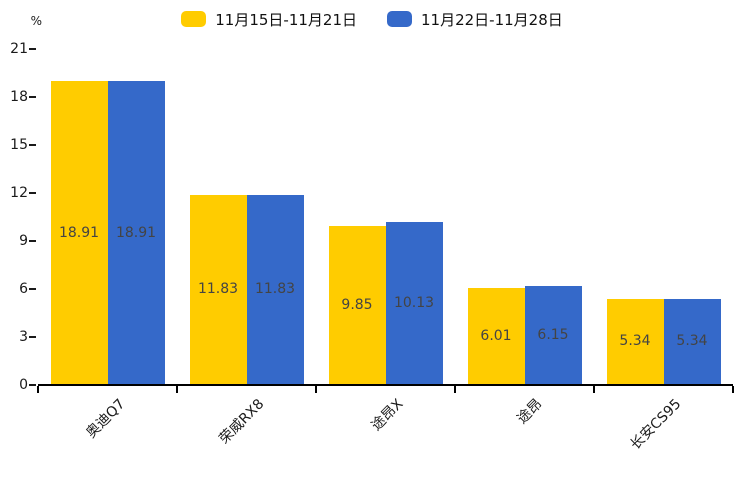 This screenshot has width=744, height=496. I want to click on bar-value-label: 9.85, so click(357, 305).